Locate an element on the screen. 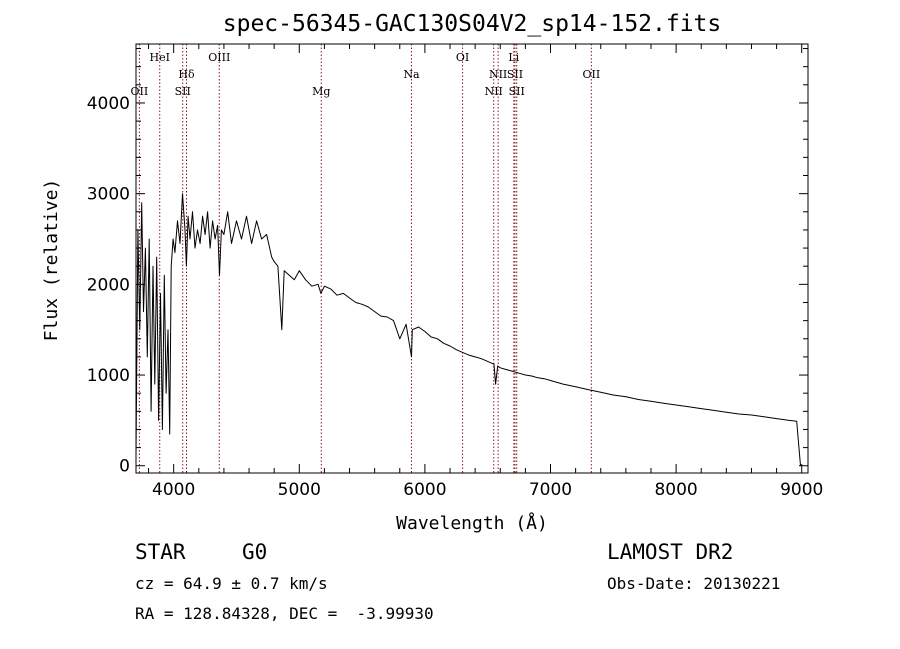 The height and width of the screenshot is (649, 900). y-axis-label: Flux (relative) is located at coordinates (51, 260).